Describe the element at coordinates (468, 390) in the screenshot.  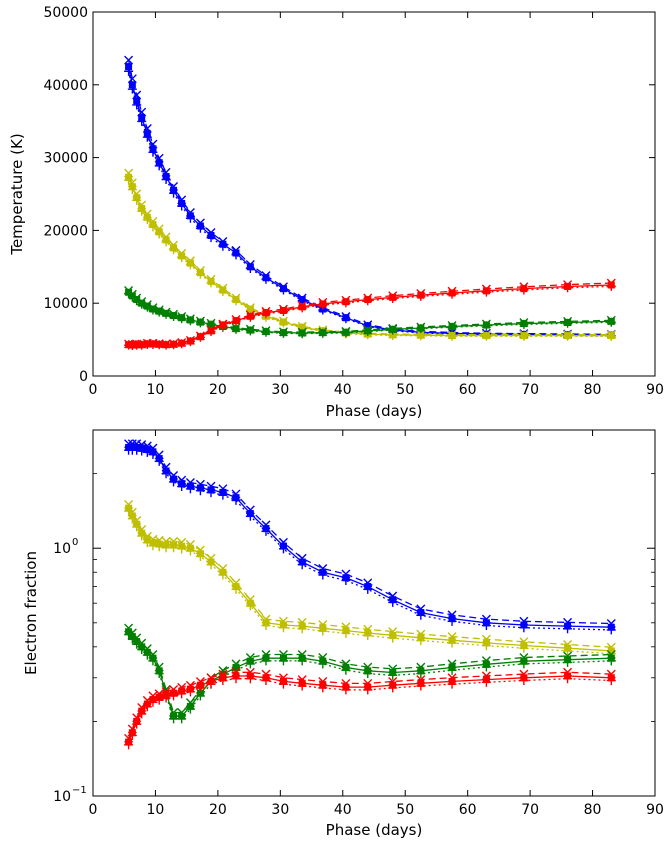
I see `x-tick-label-6: 60` at that location.